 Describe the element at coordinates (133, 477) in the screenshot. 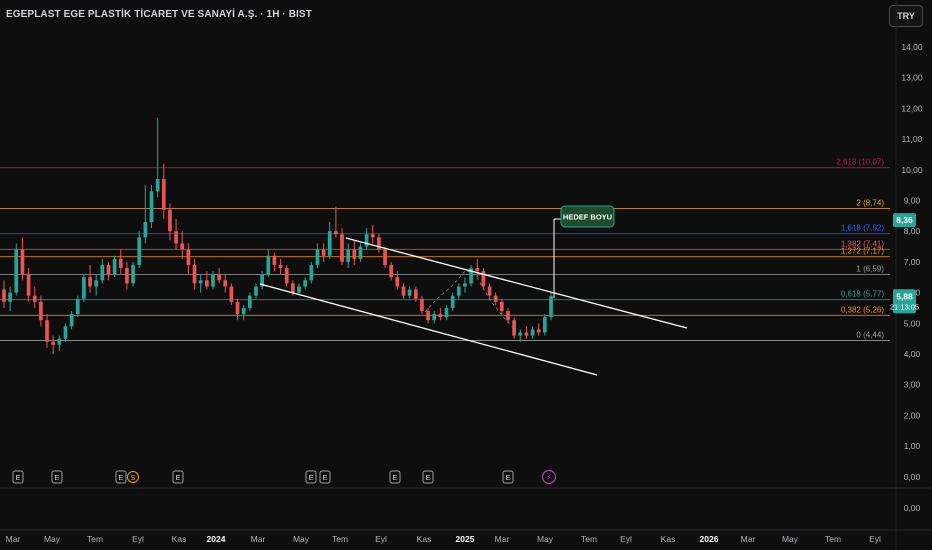

I see `split-marker` at that location.